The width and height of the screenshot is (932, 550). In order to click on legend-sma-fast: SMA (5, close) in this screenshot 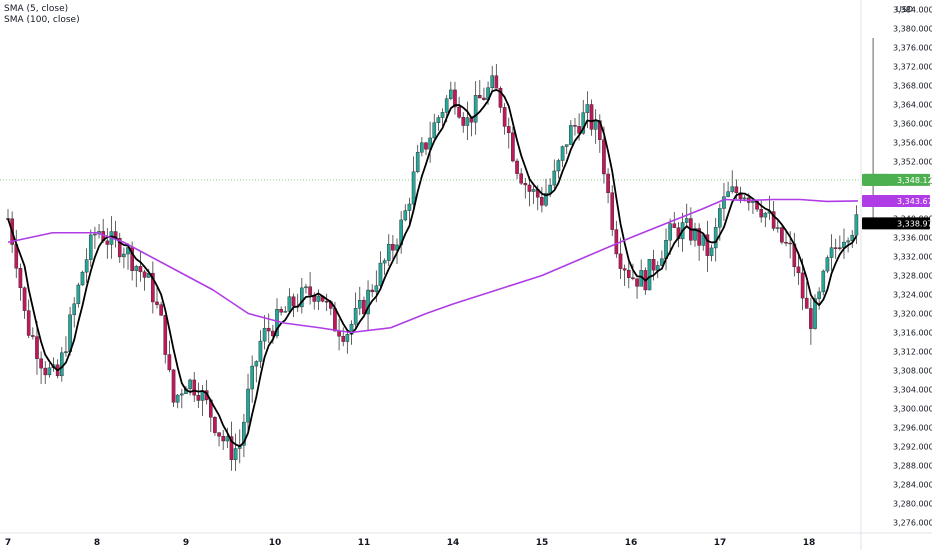, I will do `click(36, 9)`.